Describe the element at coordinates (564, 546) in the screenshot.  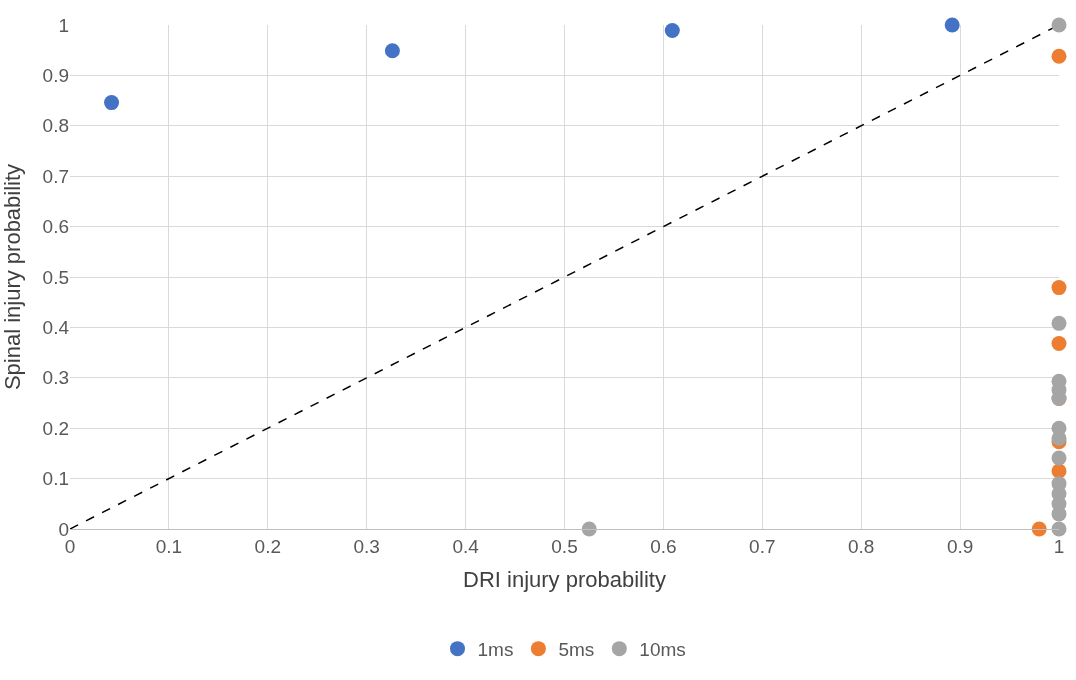
I see `x-tick-label: 0.5` at that location.